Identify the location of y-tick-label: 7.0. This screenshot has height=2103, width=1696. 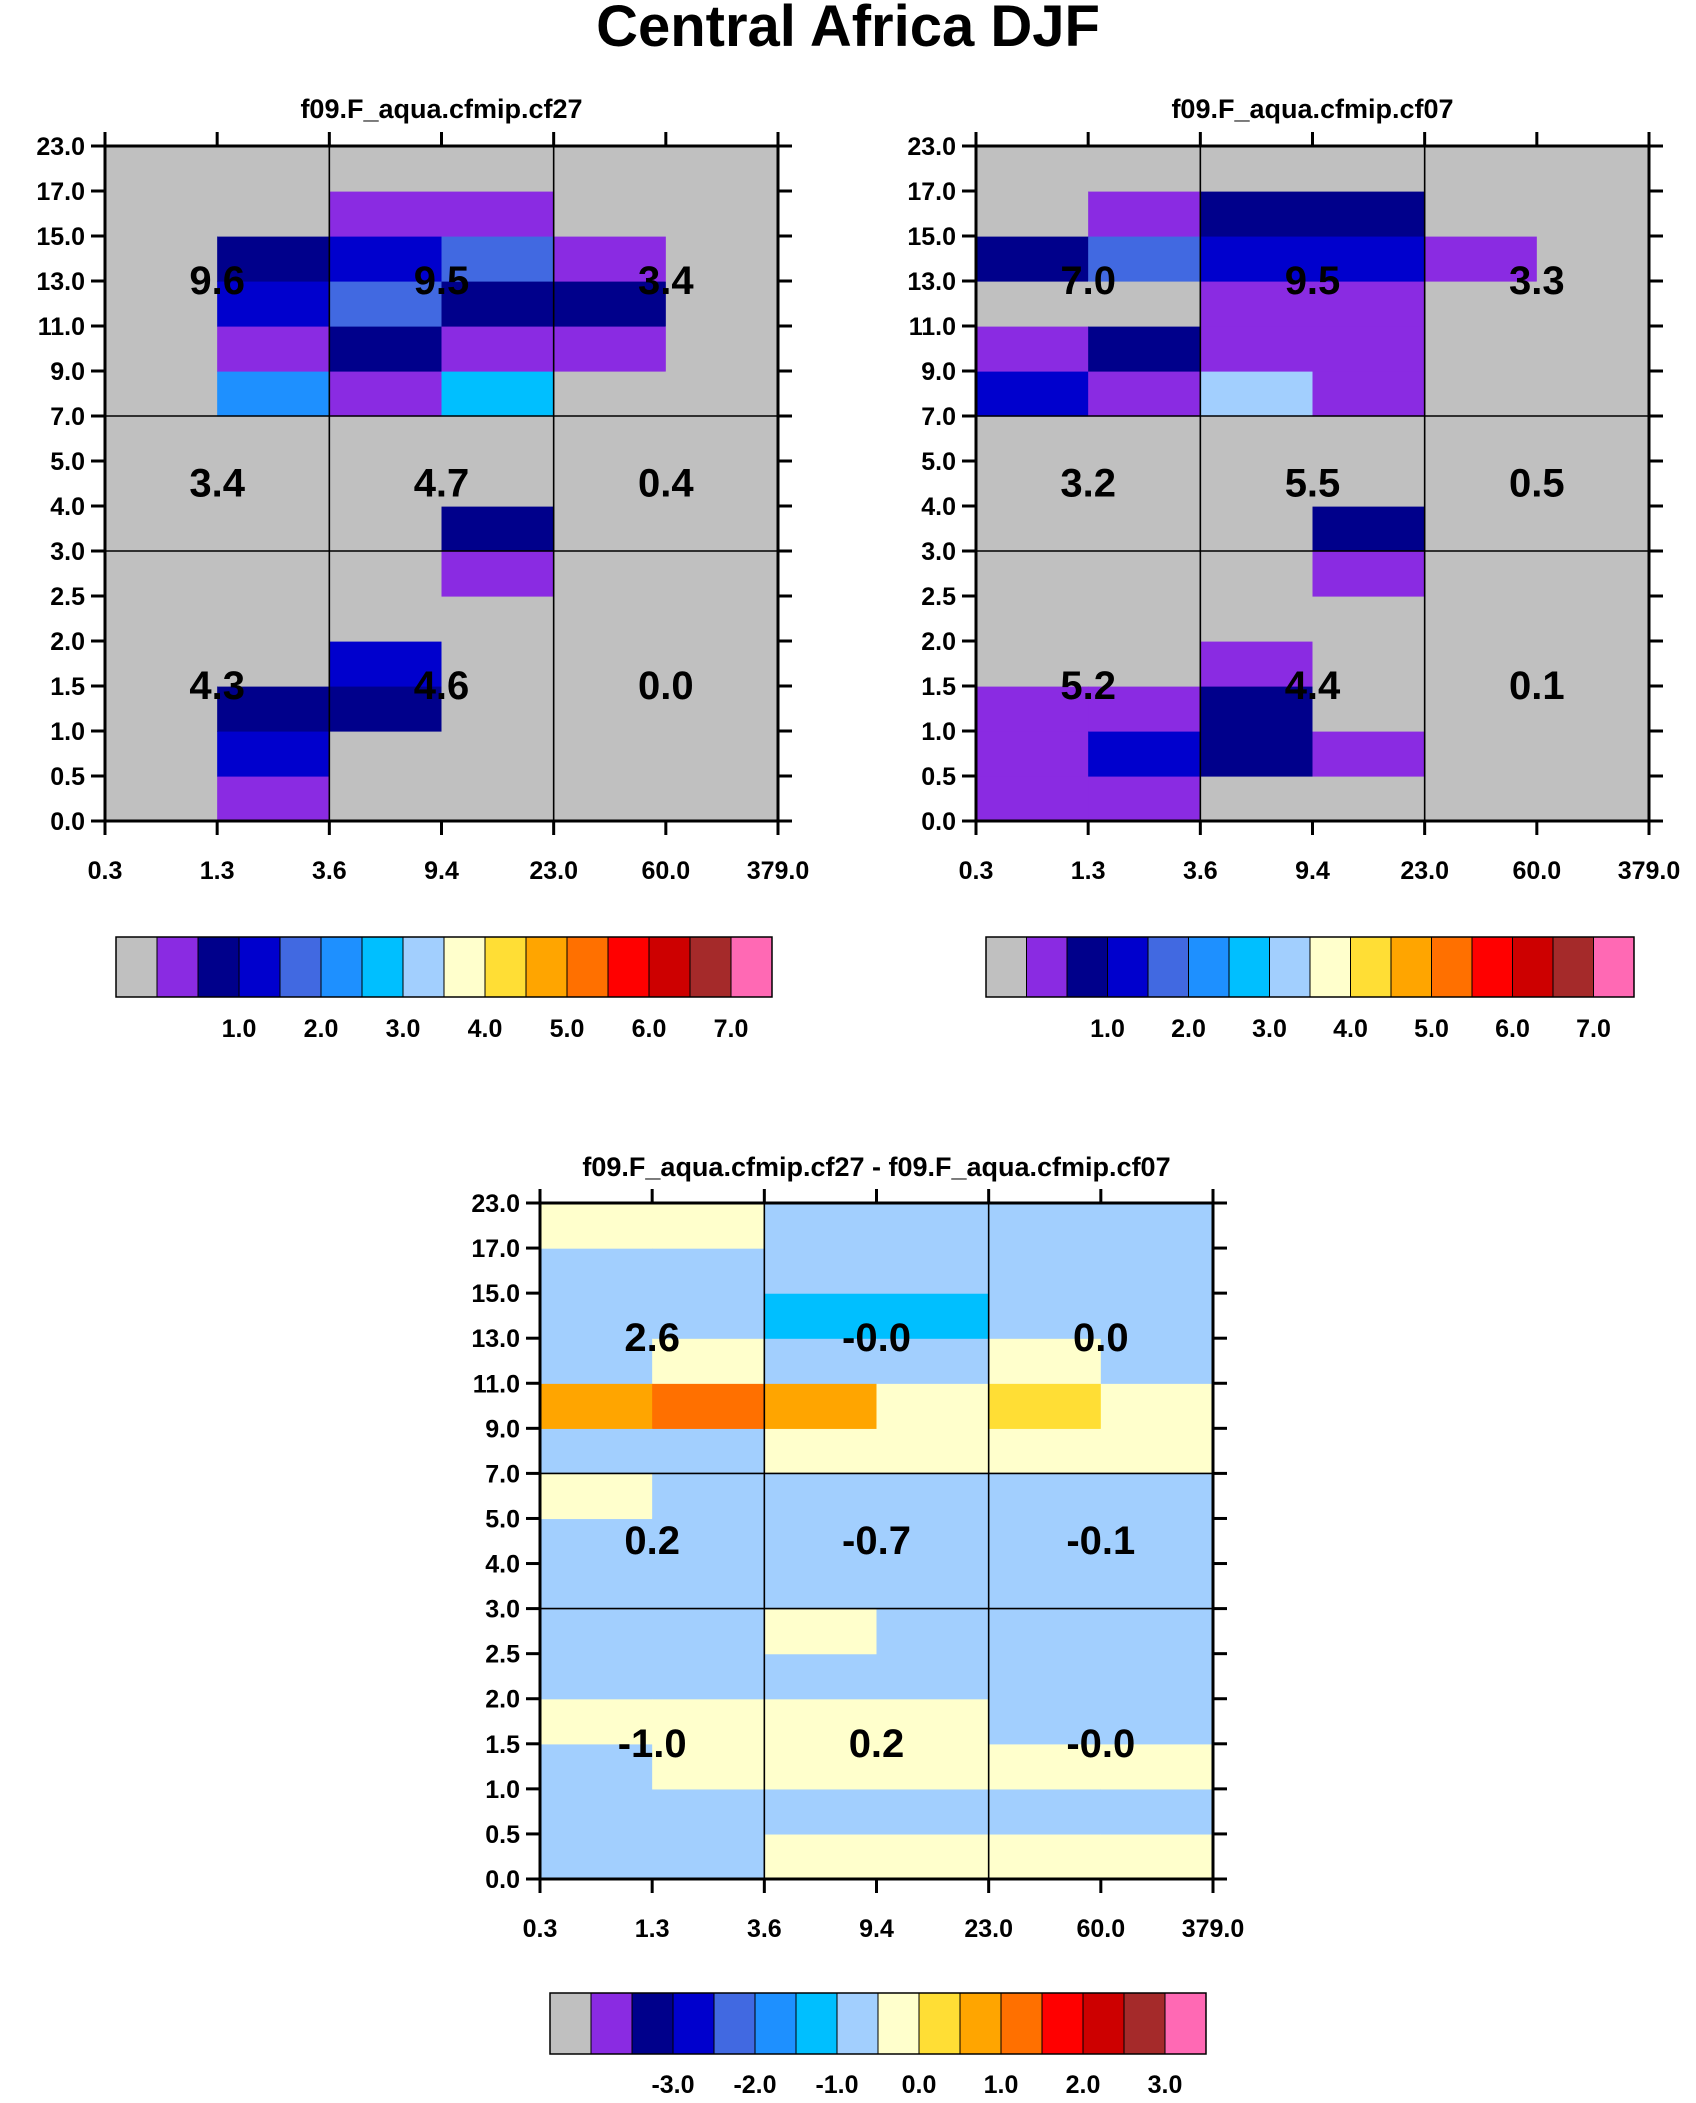
(67, 417).